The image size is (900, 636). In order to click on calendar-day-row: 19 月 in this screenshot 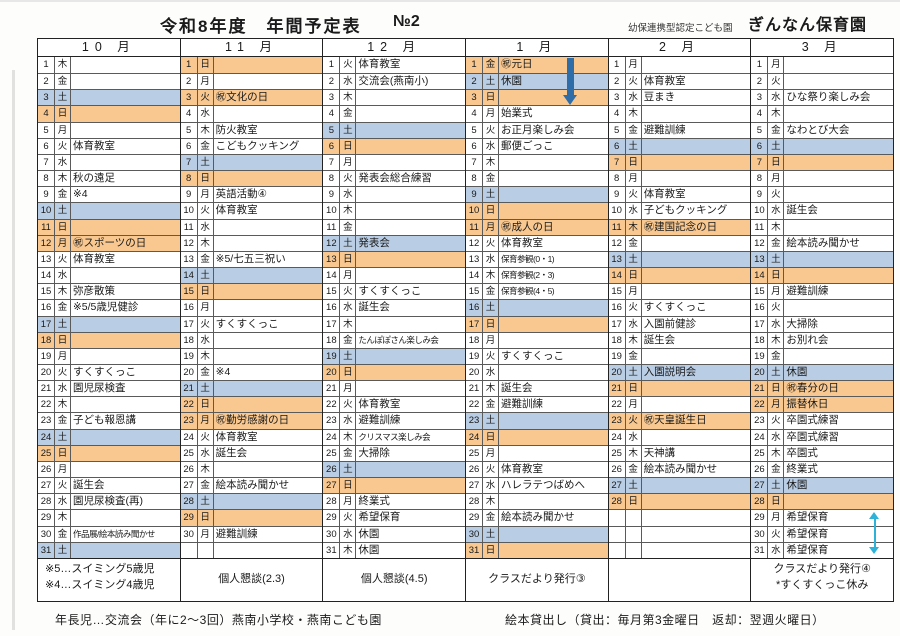, I will do `click(109, 355)`.